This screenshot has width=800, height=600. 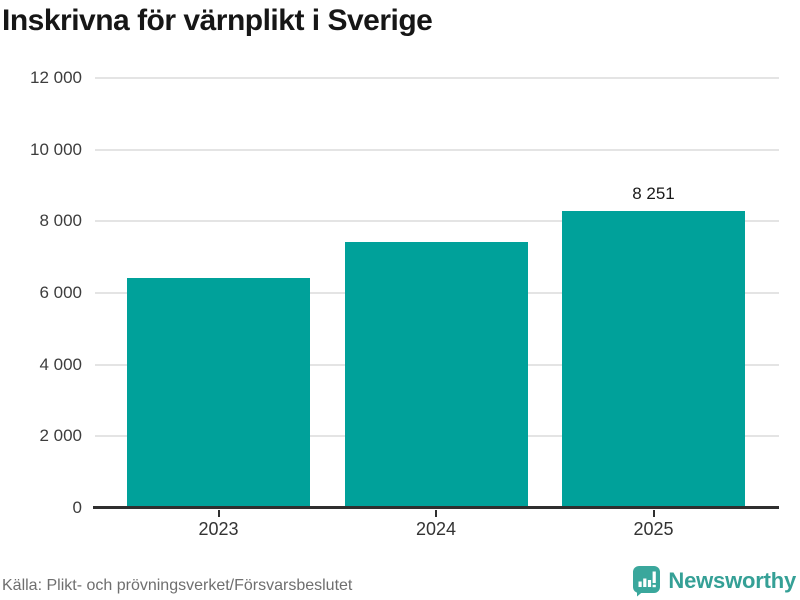 I want to click on bar-2024, so click(x=436, y=374).